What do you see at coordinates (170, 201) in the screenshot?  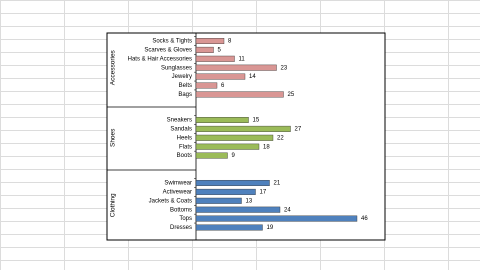 I see `category-label: Jackets & Coats` at bounding box center [170, 201].